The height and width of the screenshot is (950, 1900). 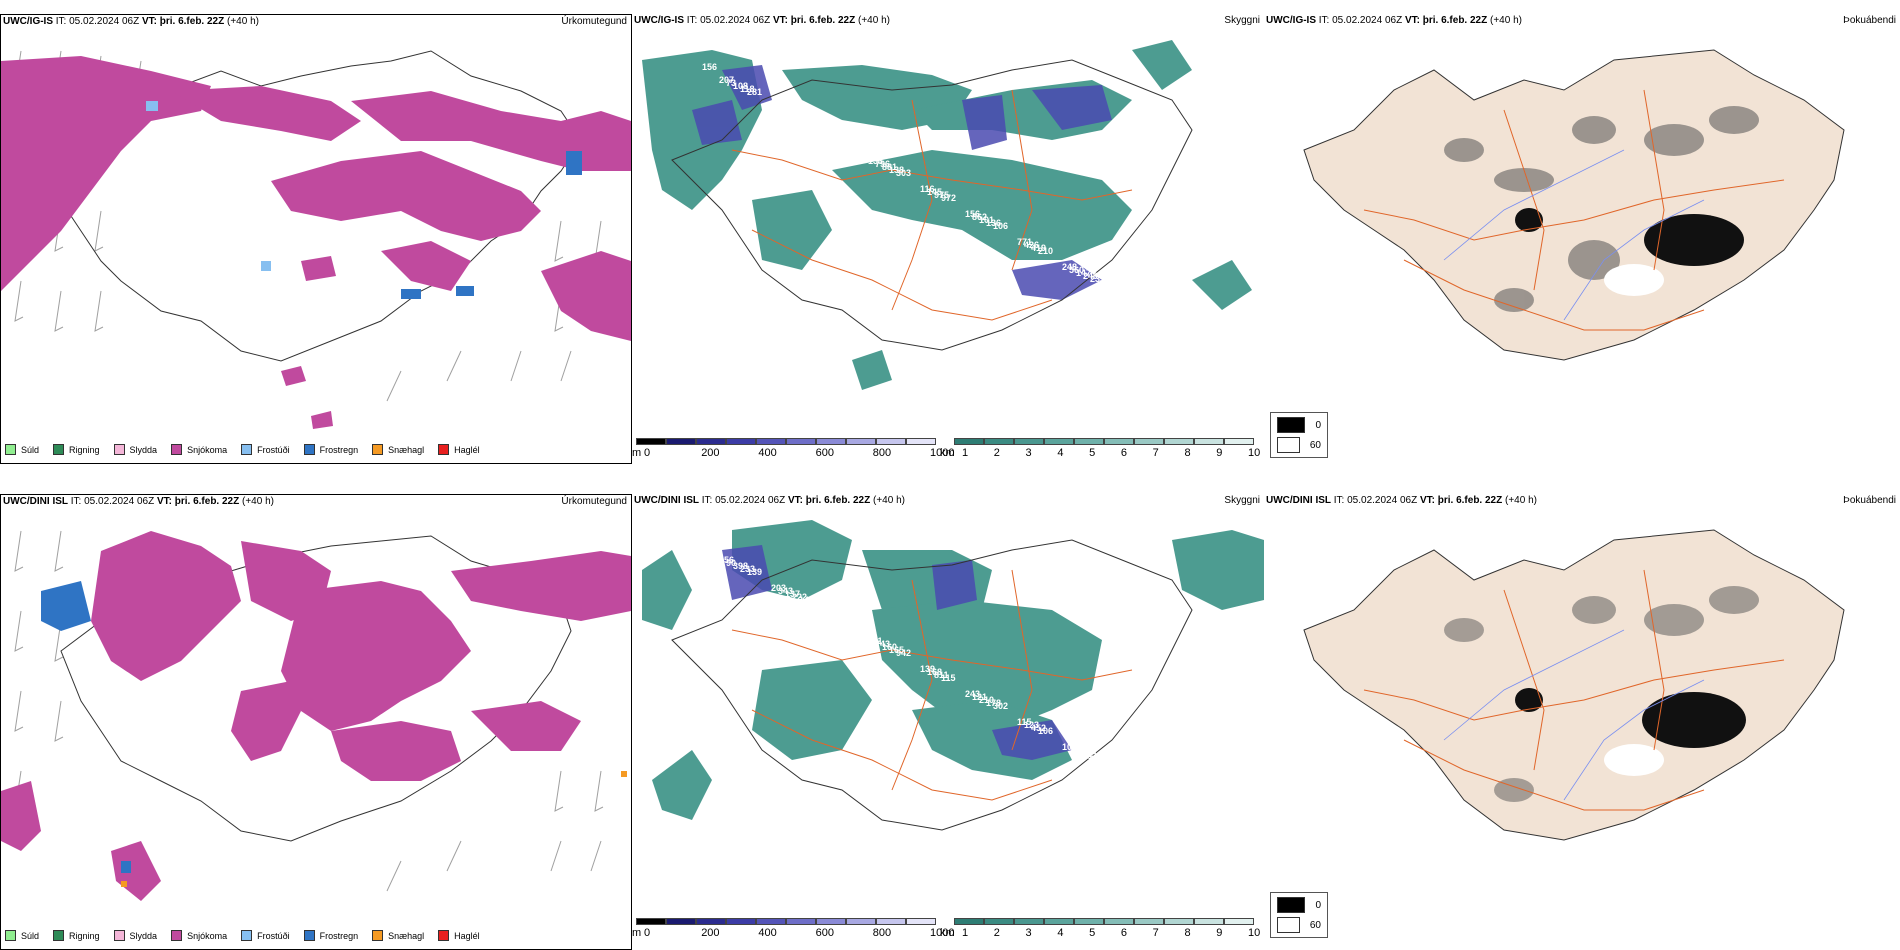 I want to click on visibility-value-label: 125, so click(x=709, y=547).